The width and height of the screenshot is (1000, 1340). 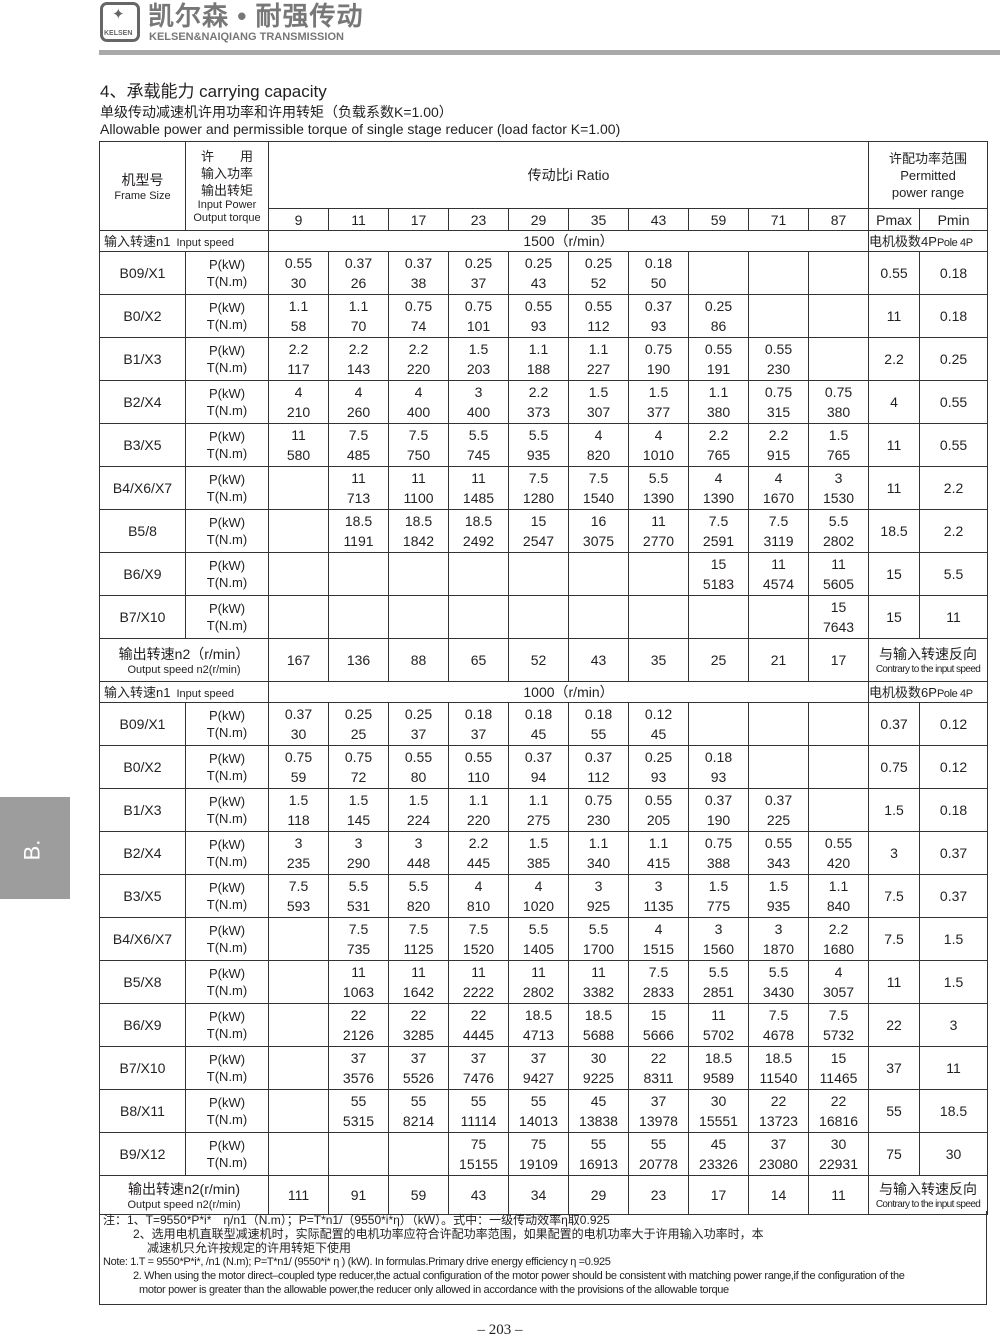 What do you see at coordinates (598, 660) in the screenshot?
I see `output-speed-value: 43` at bounding box center [598, 660].